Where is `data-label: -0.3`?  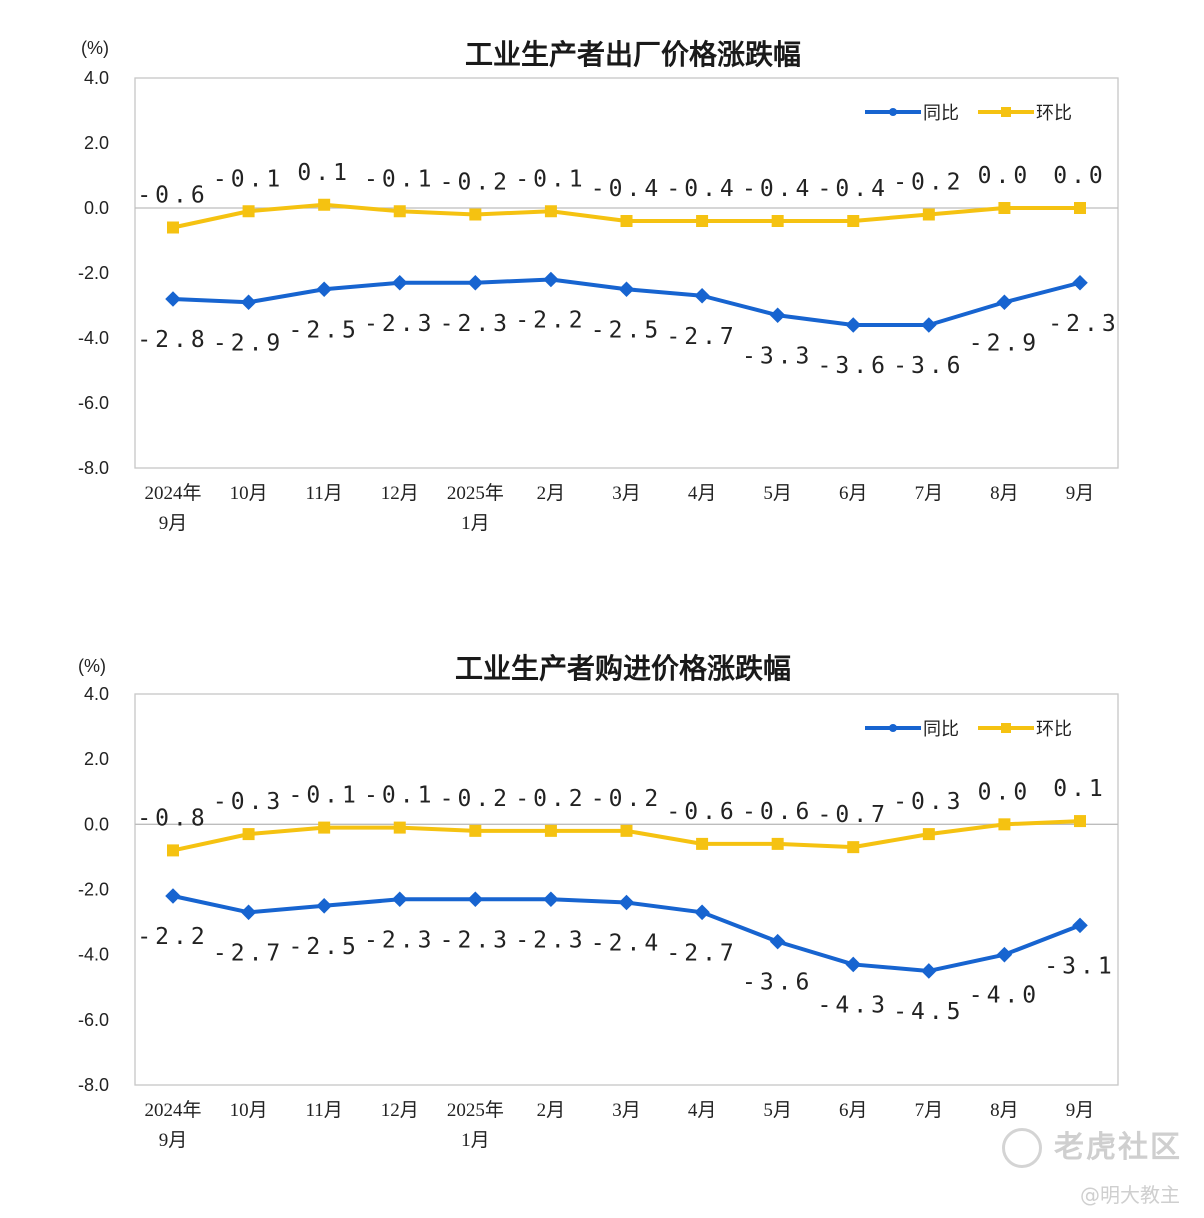 data-label: -0.3 is located at coordinates (928, 802).